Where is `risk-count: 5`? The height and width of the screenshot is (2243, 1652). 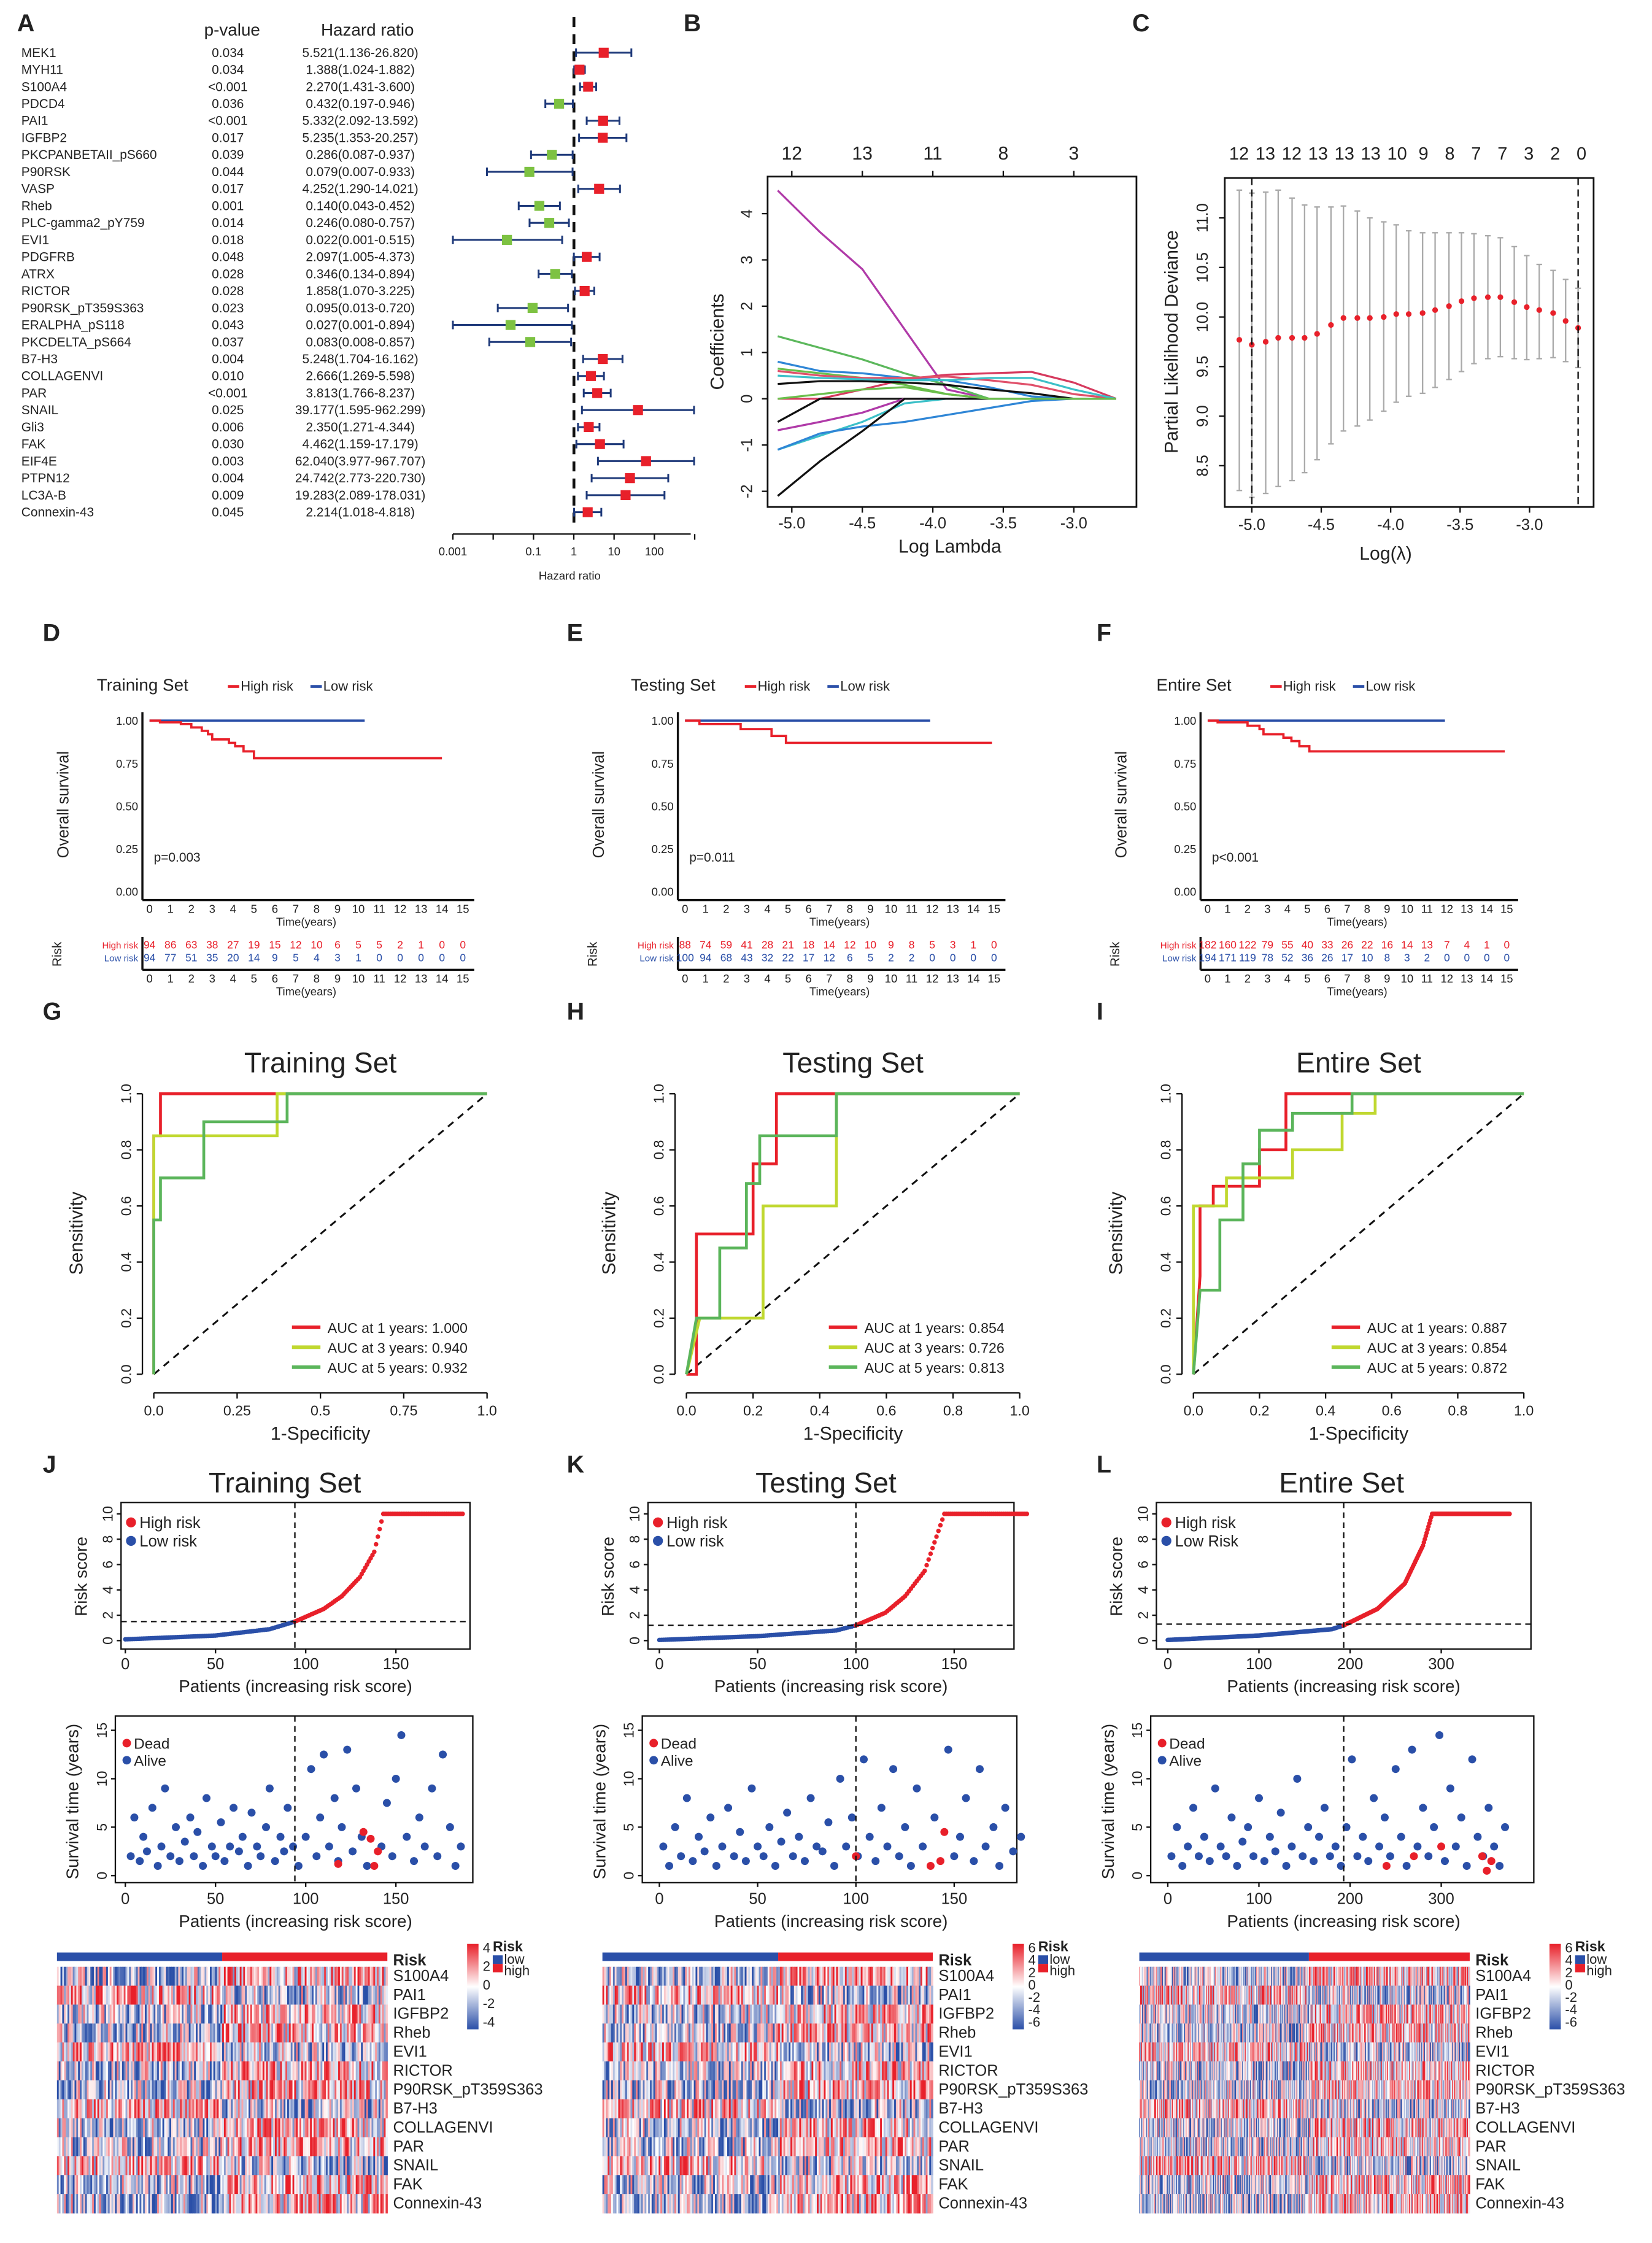
risk-count: 5 is located at coordinates (379, 945).